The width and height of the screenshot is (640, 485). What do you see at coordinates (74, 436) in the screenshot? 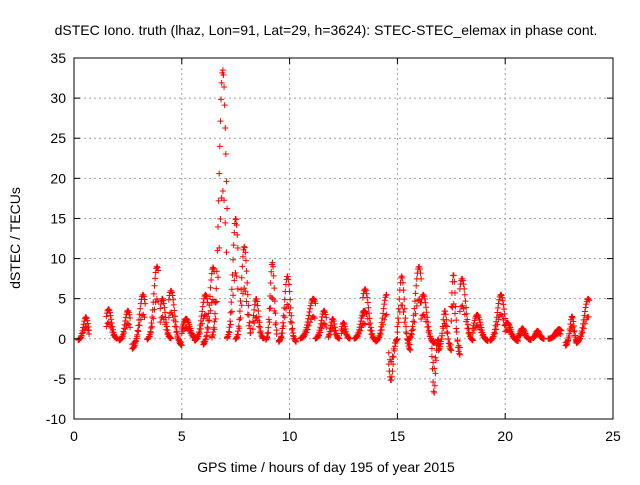
I see `x-tick-label: 0` at bounding box center [74, 436].